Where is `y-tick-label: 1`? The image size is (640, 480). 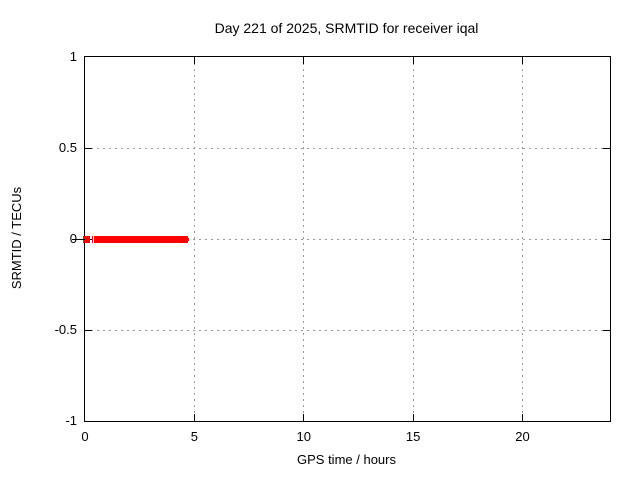 y-tick-label: 1 is located at coordinates (73, 56).